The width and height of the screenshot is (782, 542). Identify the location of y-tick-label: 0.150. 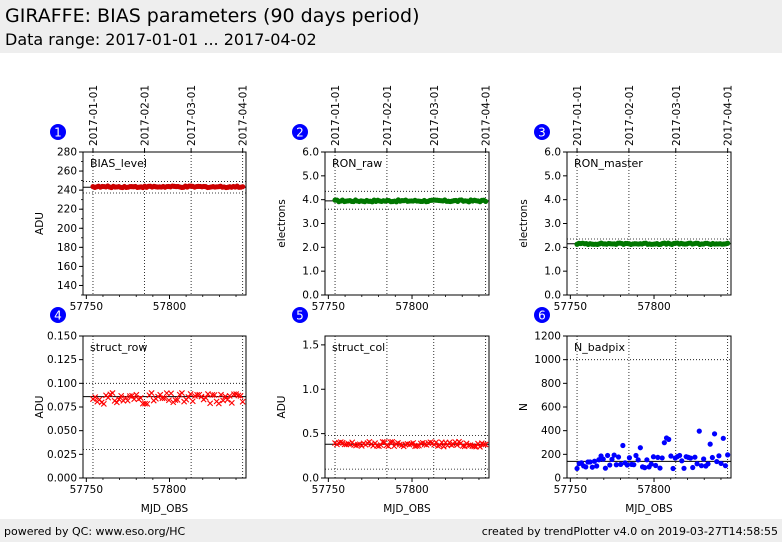
(62, 337).